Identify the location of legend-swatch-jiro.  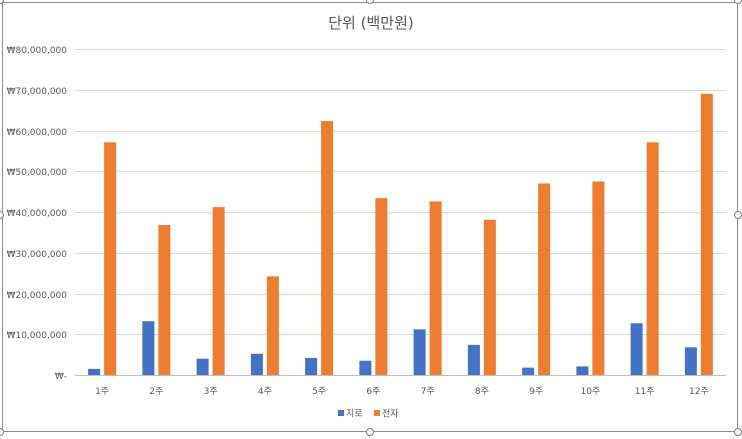
(341, 413).